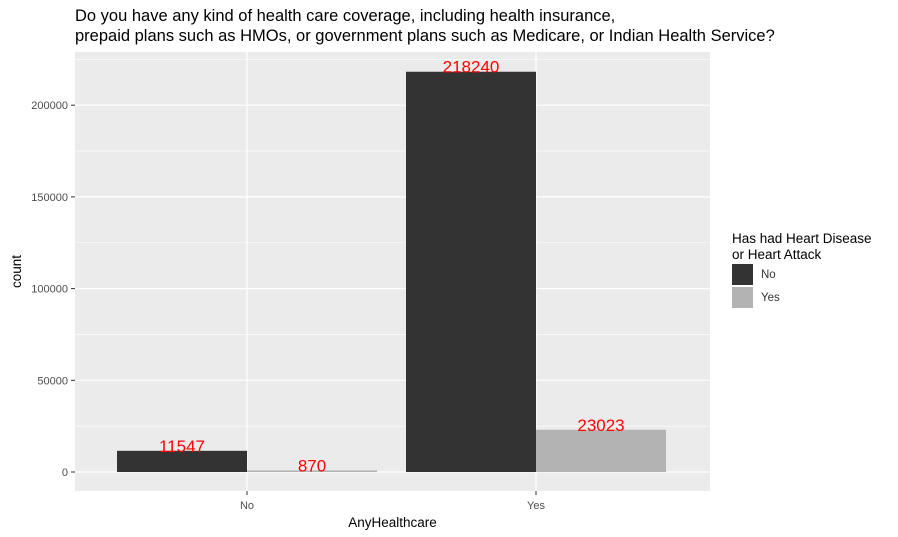 The width and height of the screenshot is (898, 537). What do you see at coordinates (802, 274) in the screenshot?
I see `legend-item-no: No` at bounding box center [802, 274].